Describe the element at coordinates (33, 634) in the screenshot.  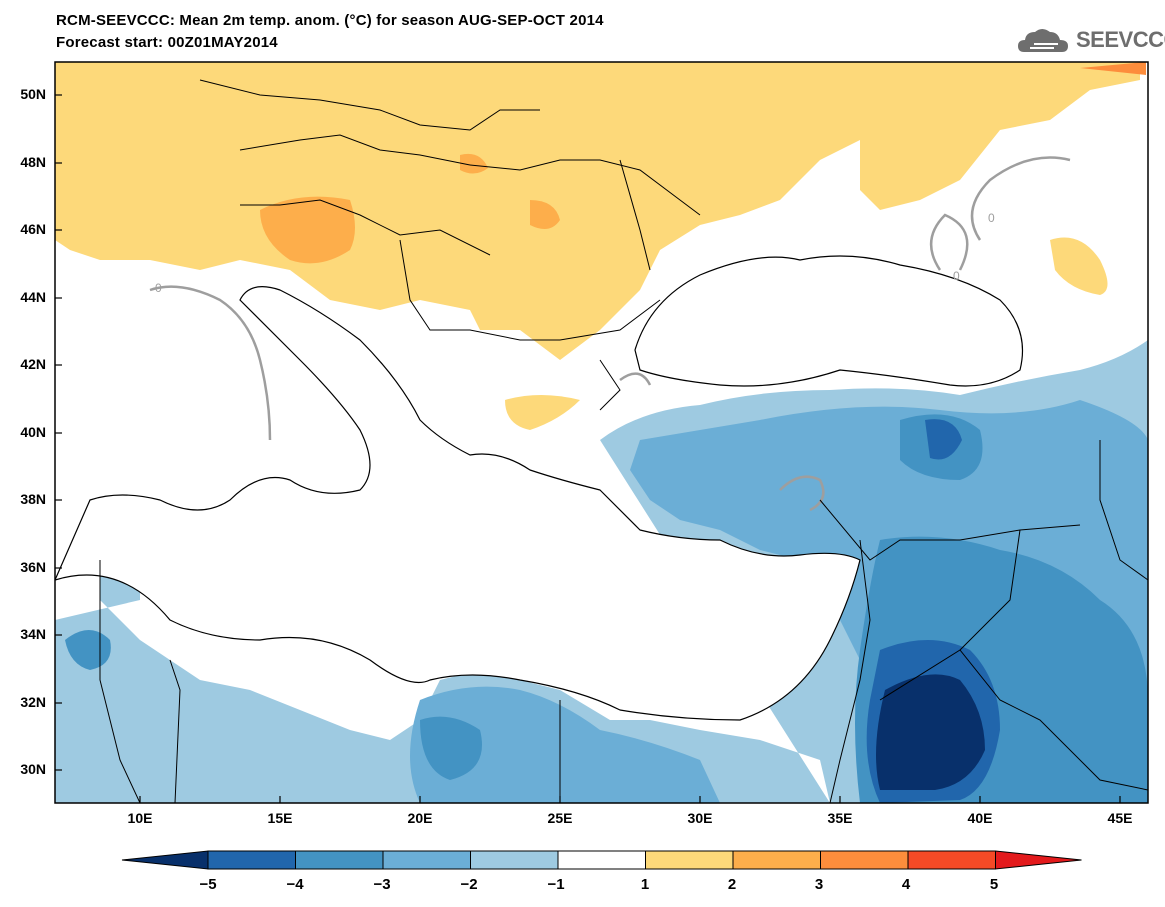
I see `lat-label: 34N` at that location.